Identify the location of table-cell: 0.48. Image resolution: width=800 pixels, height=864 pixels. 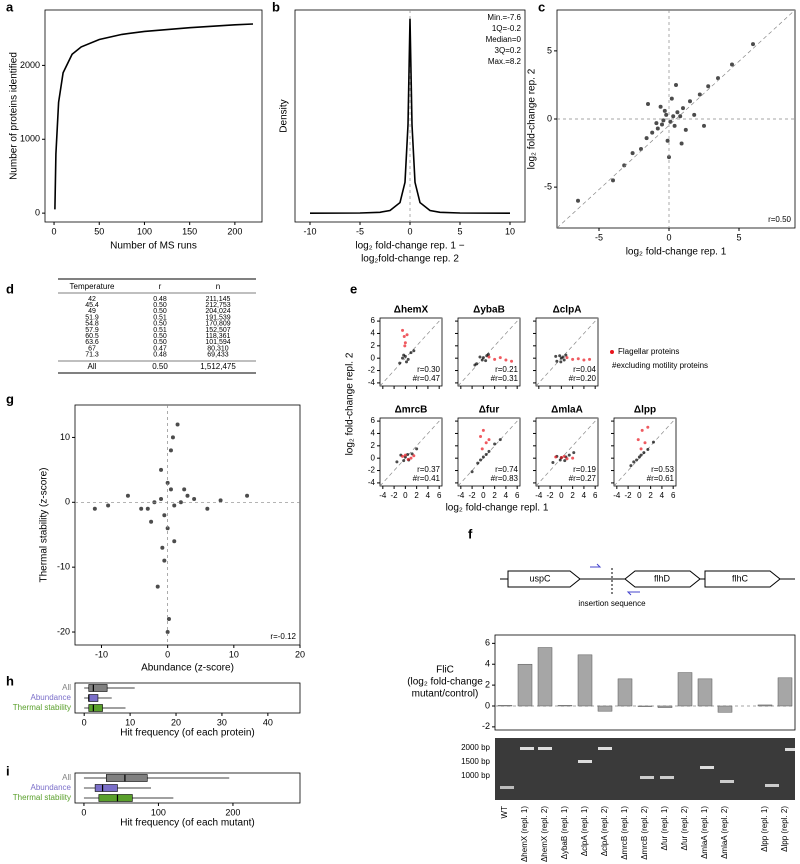
(160, 355).